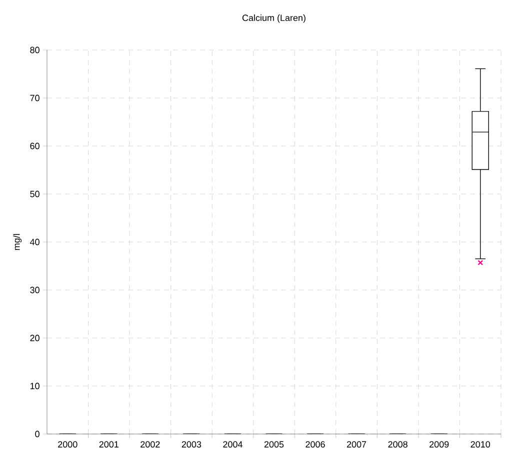 The image size is (510, 462). What do you see at coordinates (315, 444) in the screenshot?
I see `x-tick-label: 2006` at bounding box center [315, 444].